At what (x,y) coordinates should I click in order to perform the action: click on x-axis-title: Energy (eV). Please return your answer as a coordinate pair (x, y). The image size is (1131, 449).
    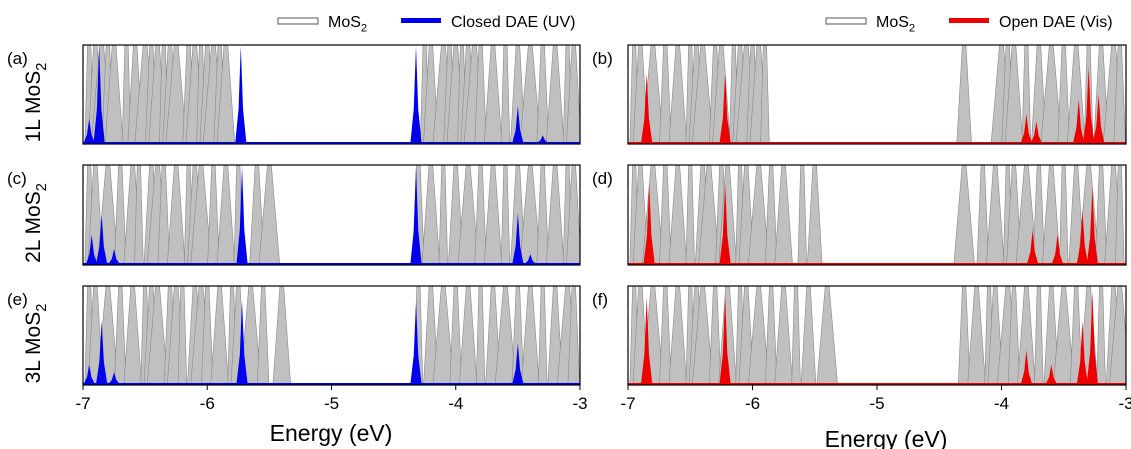
    Looking at the image, I should click on (886, 437).